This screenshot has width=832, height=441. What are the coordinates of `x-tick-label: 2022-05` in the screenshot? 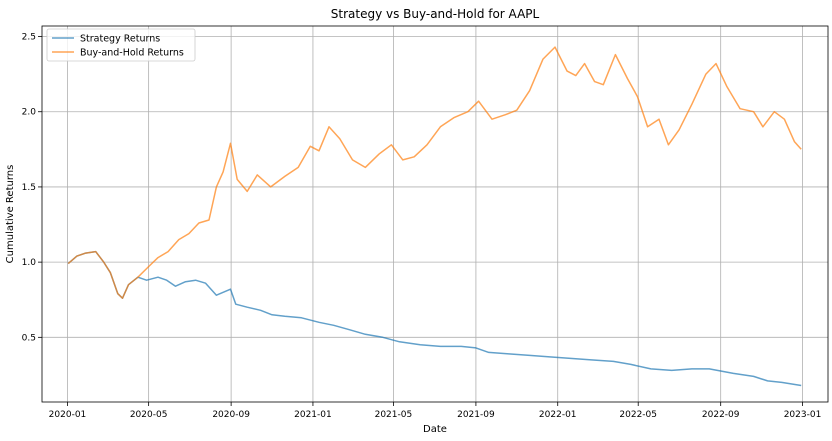 It's located at (638, 415).